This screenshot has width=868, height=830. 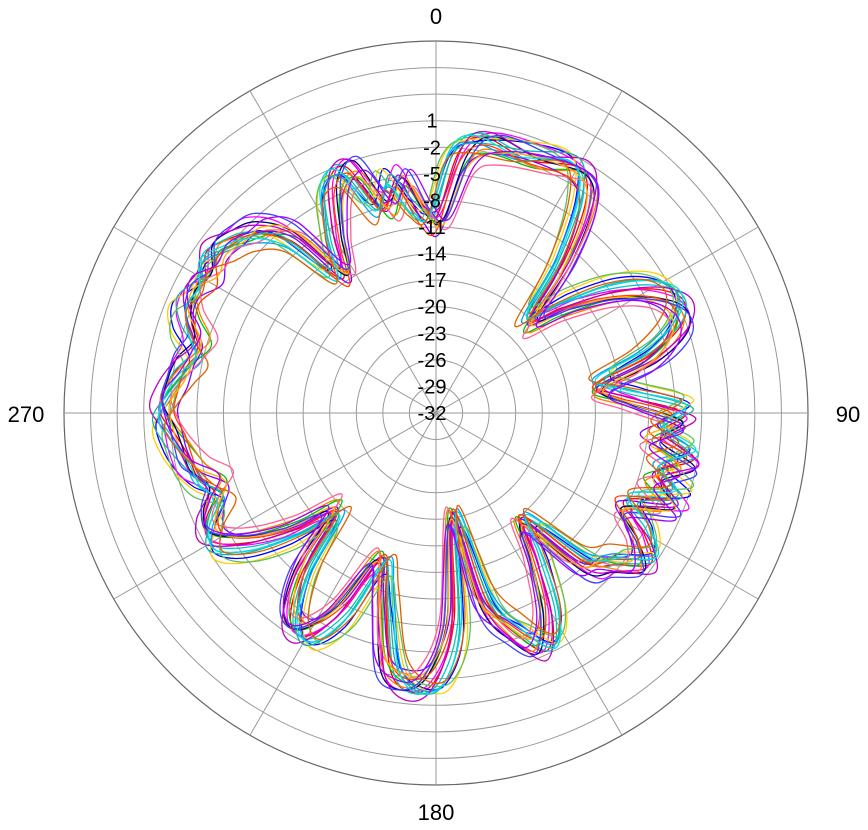 I want to click on radial-tick-label: -5, so click(x=432, y=175).